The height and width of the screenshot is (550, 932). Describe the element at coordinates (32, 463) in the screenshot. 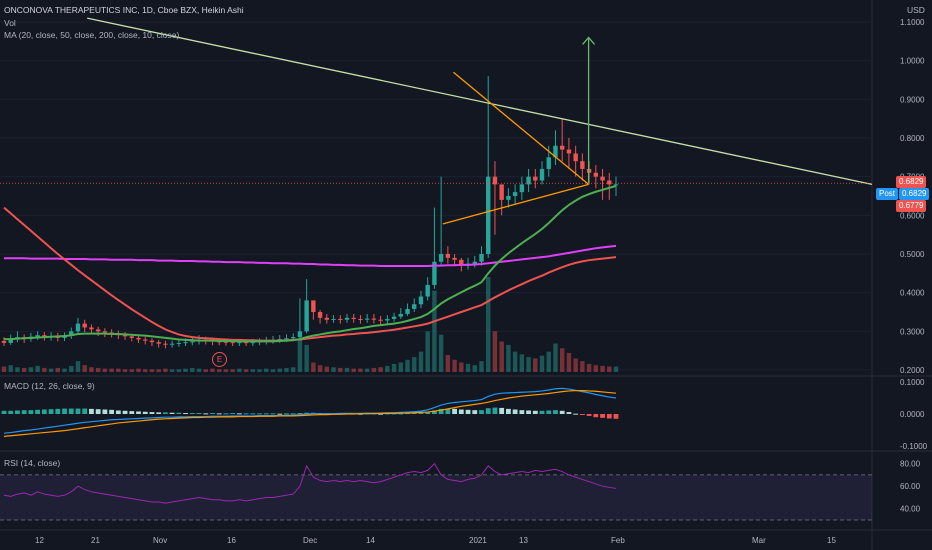

I see `rsi-legend: RSI (14, close)` at that location.